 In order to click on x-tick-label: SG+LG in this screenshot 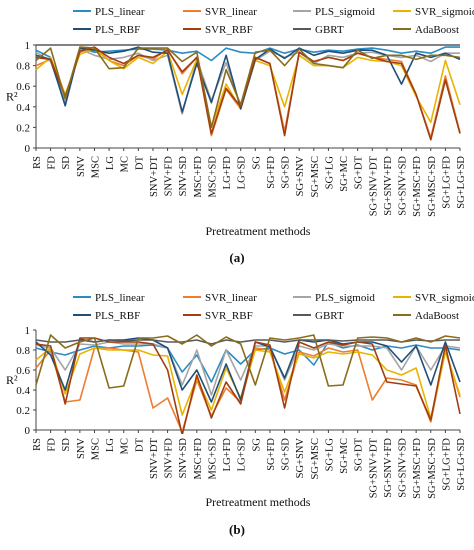, I will do `click(329, 455)`.